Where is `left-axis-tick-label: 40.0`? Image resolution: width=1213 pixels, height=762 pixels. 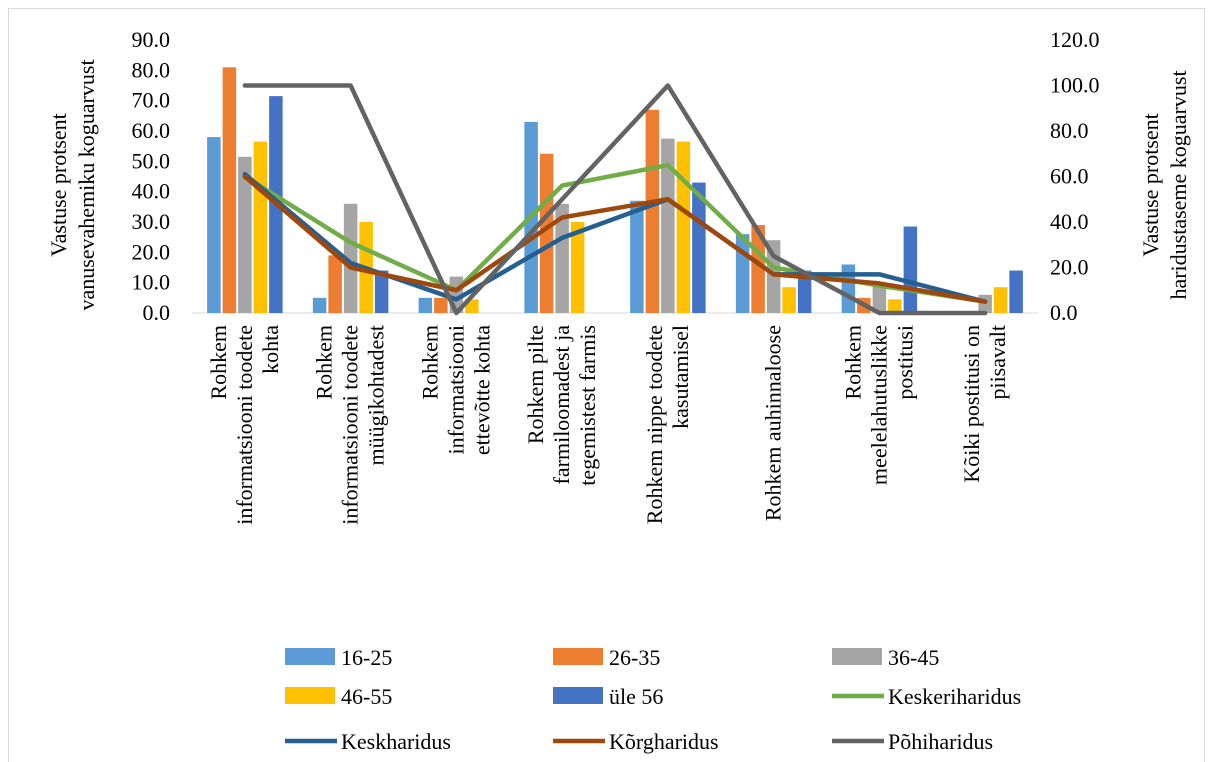
left-axis-tick-label: 40.0 is located at coordinates (151, 191).